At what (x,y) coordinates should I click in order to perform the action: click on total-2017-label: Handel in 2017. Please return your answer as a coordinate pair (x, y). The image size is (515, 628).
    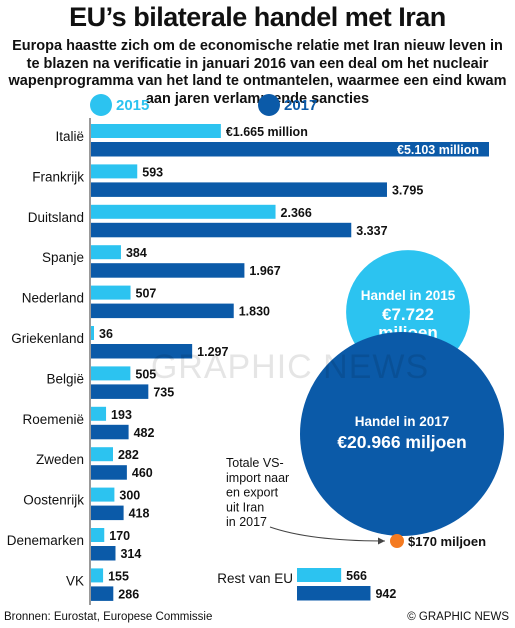
    Looking at the image, I should click on (402, 421).